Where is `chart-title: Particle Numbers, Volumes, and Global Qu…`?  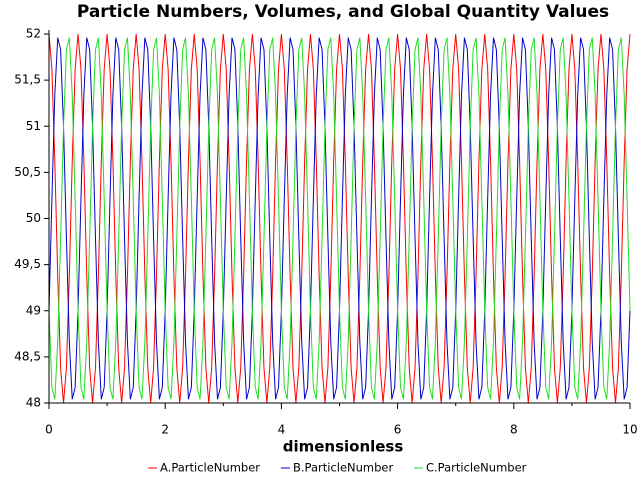
chart-title: Particle Numbers, Volumes, and Global Qu… is located at coordinates (343, 12).